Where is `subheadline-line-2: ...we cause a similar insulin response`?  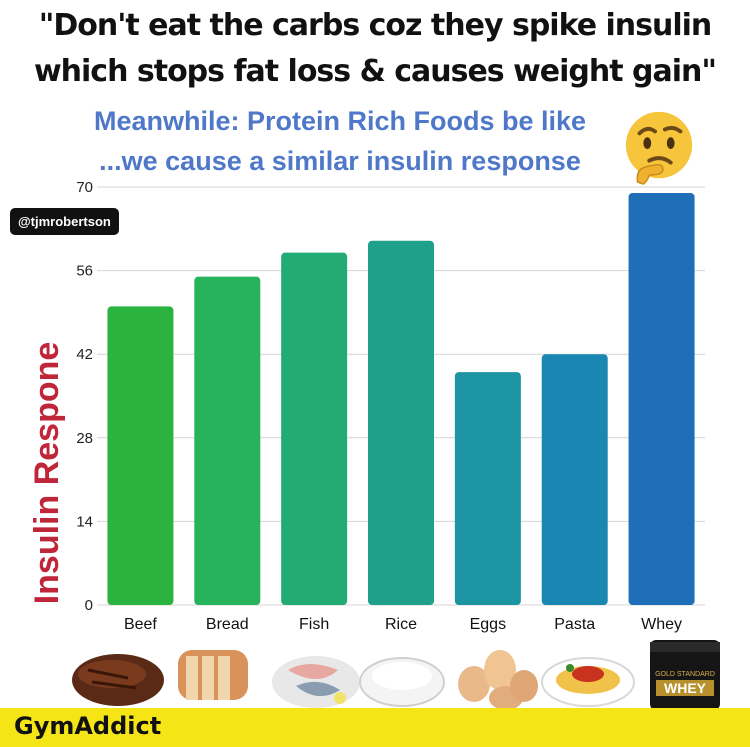 subheadline-line-2: ...we cause a similar insulin response is located at coordinates (340, 161).